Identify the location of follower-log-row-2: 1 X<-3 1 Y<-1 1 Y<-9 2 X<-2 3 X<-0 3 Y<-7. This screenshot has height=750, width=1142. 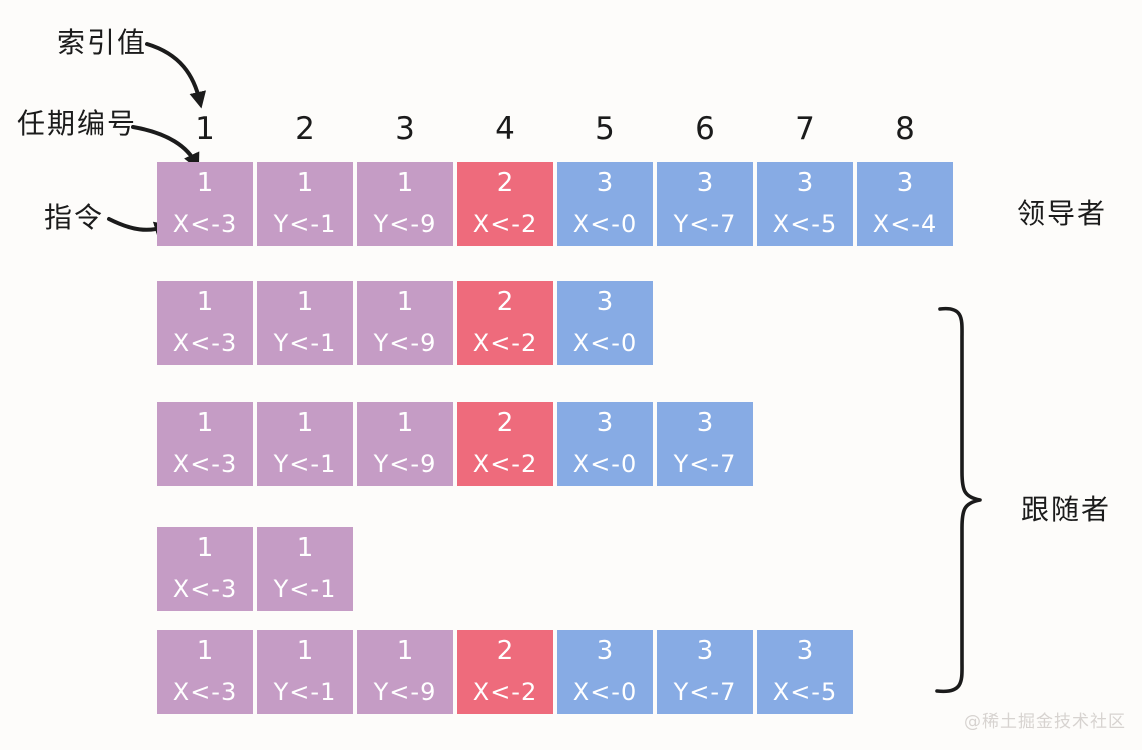
(455, 444).